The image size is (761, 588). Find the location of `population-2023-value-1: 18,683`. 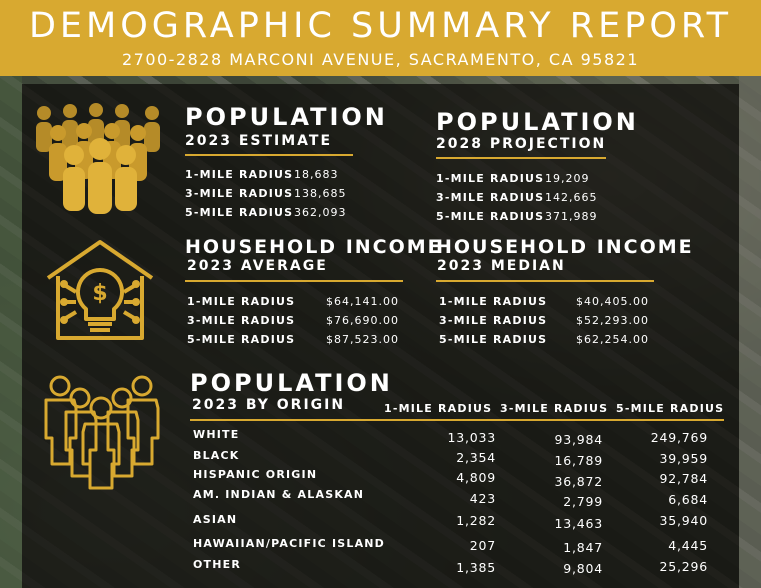

population-2023-value-1: 18,683 is located at coordinates (316, 174).